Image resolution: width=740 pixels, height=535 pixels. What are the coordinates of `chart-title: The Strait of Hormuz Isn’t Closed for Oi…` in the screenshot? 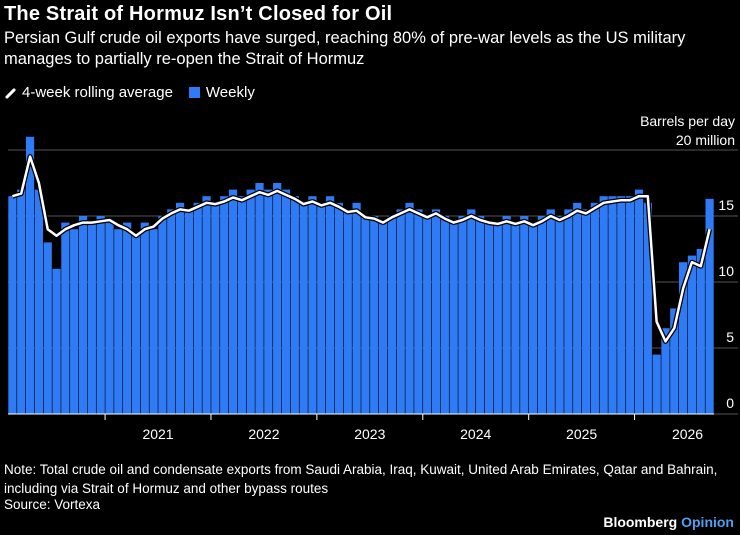 It's located at (198, 14).